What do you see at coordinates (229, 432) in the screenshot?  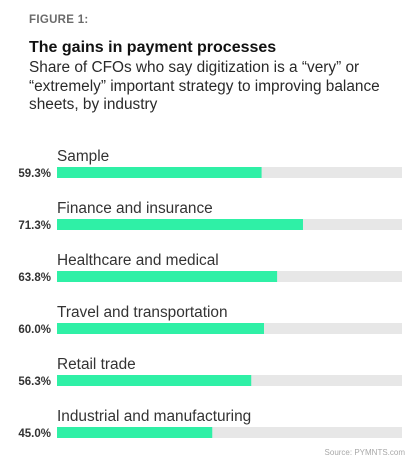 I see `bar-track` at bounding box center [229, 432].